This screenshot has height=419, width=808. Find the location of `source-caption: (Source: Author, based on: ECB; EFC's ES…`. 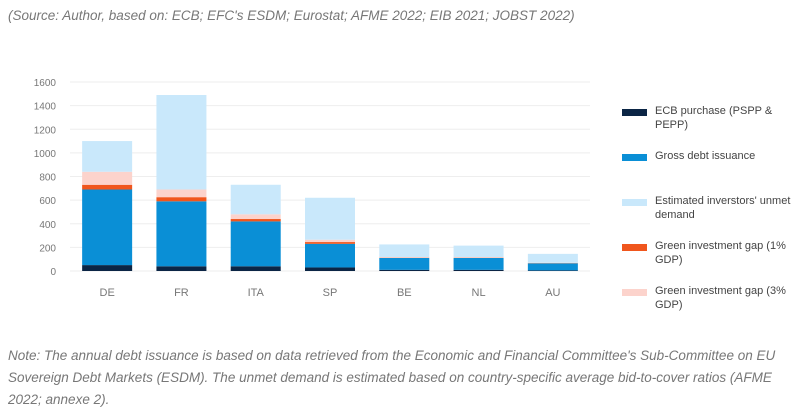

source-caption: (Source: Author, based on: ECB; EFC's ES… is located at coordinates (291, 15).